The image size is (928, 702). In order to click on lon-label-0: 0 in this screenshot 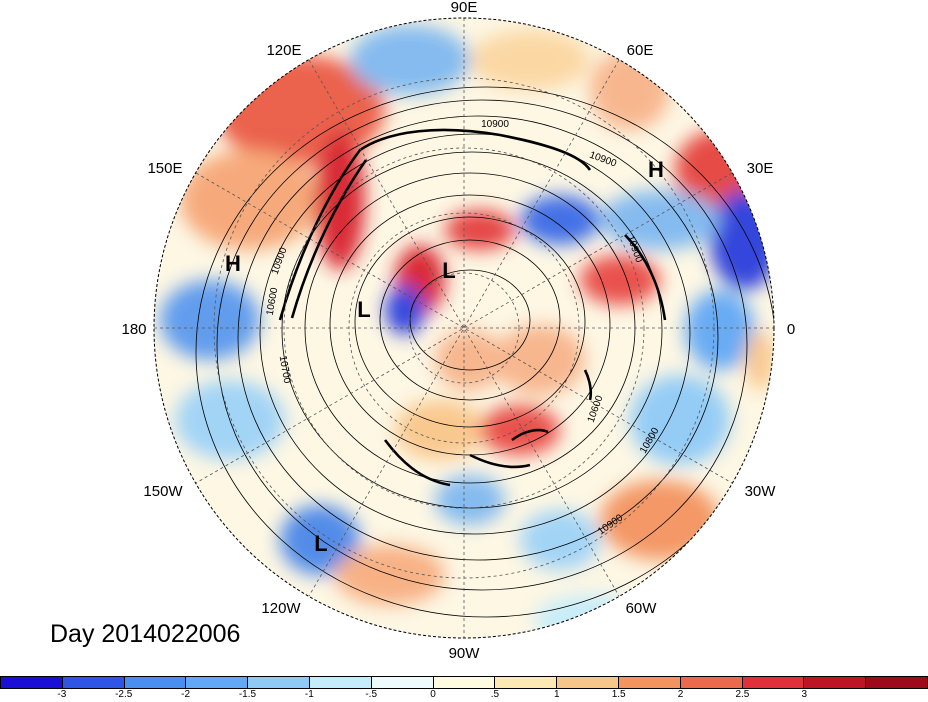, I will do `click(791, 329)`.